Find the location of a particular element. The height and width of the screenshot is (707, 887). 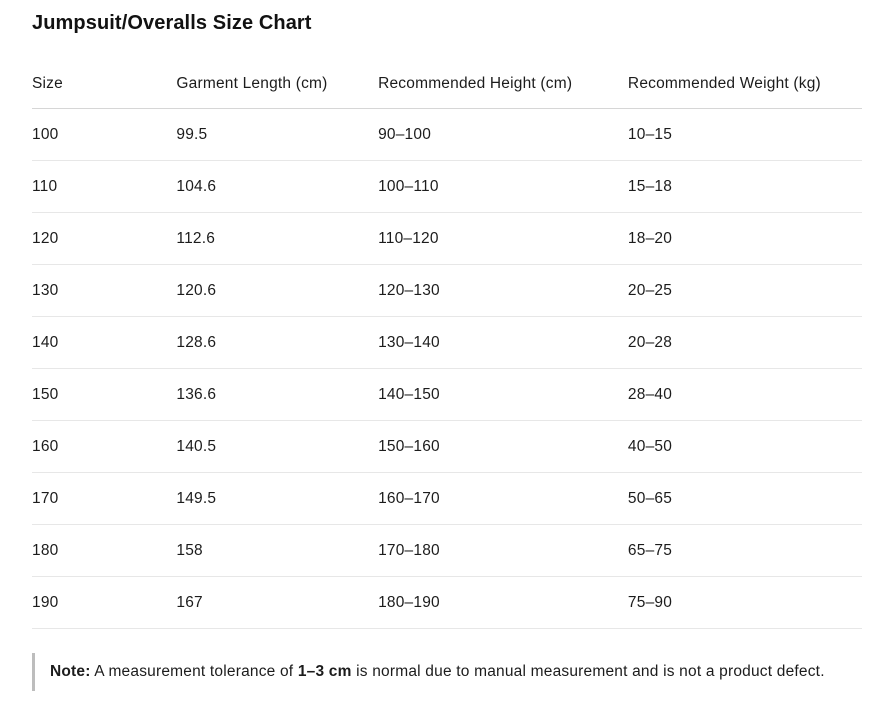

table-cell-recommended-height: 130–140 is located at coordinates (503, 342).